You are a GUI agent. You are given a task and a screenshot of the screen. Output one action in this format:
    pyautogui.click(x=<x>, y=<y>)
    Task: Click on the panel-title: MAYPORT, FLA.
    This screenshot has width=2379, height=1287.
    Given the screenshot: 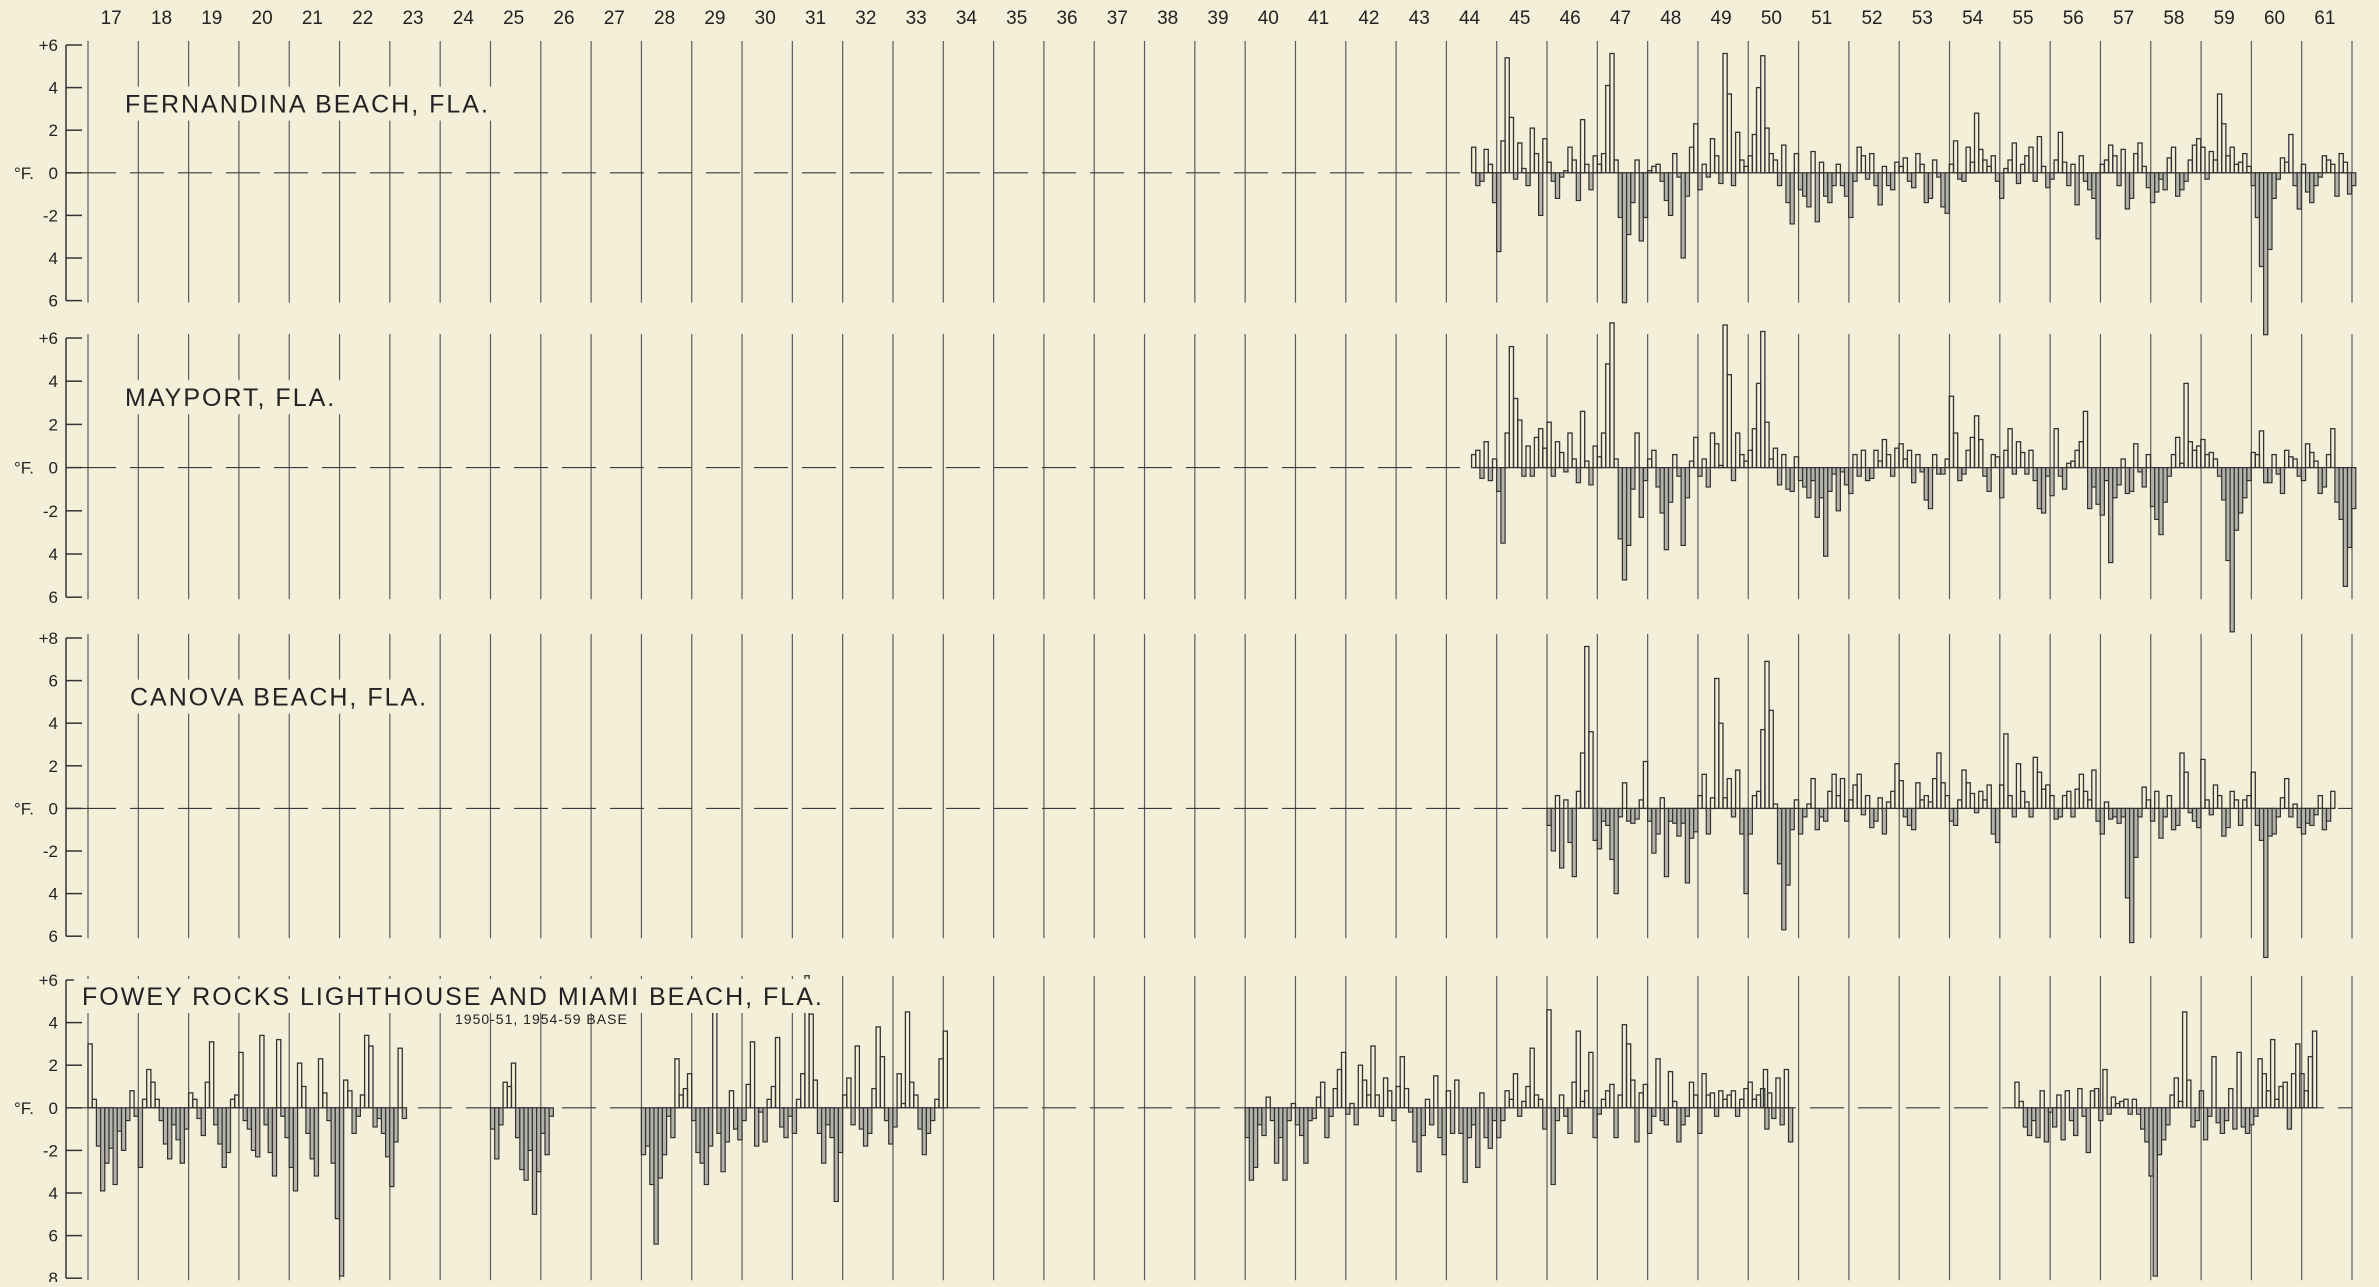 What is the action you would take?
    pyautogui.click(x=230, y=398)
    